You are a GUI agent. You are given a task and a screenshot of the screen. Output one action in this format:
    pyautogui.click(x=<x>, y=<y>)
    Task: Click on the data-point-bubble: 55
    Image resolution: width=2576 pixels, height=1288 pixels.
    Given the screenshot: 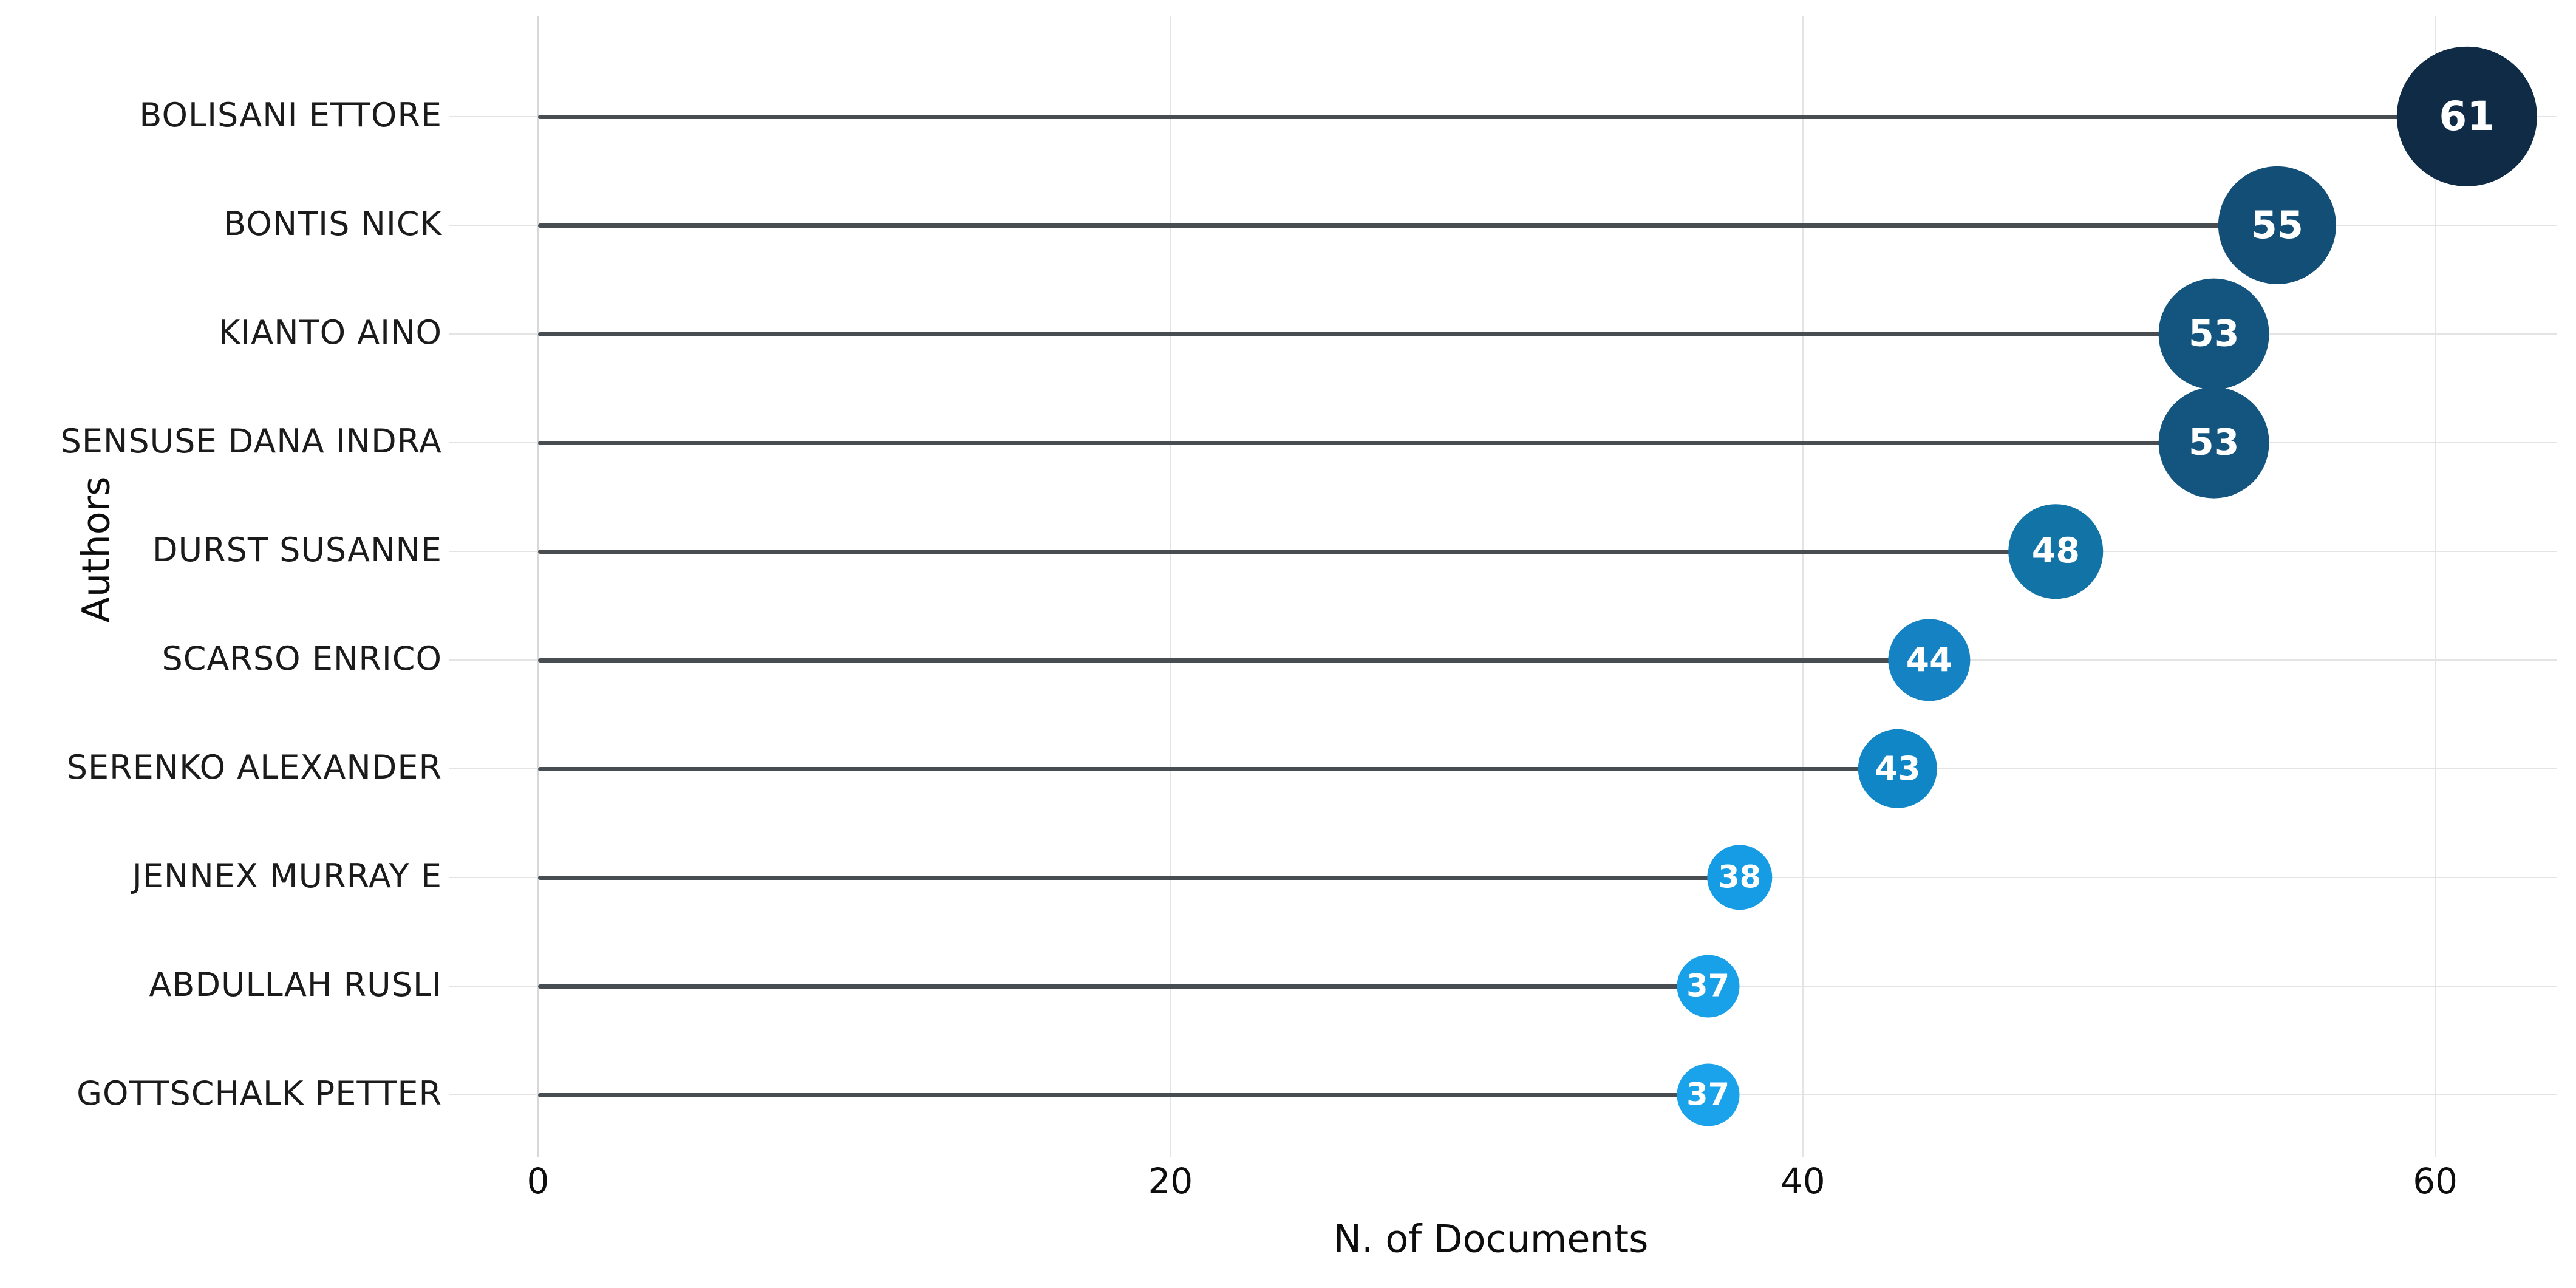 What is the action you would take?
    pyautogui.click(x=2277, y=226)
    